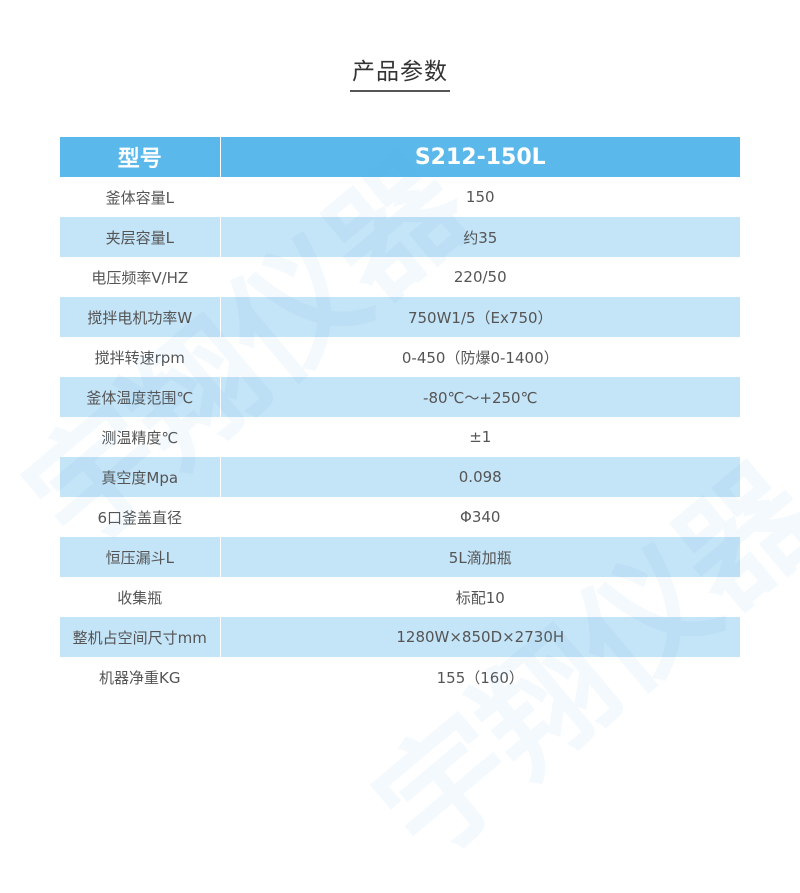 The width and height of the screenshot is (800, 893). I want to click on row-key: 釜体温度范围℃, so click(140, 397).